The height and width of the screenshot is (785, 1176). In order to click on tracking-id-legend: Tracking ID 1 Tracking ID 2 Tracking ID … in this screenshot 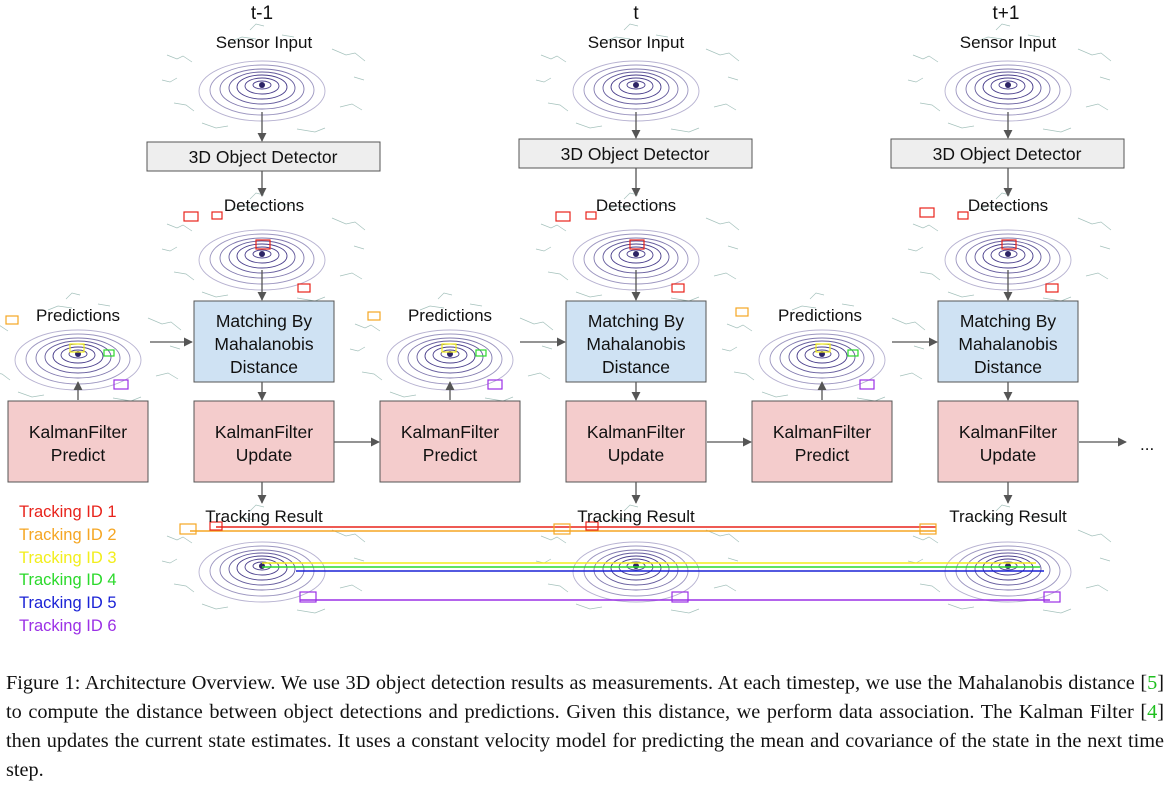, I will do `click(68, 569)`.